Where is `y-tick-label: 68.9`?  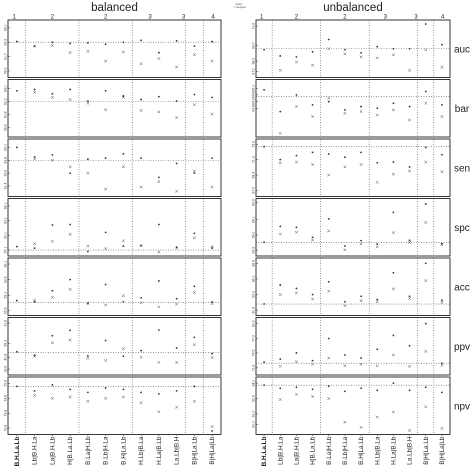 y-tick-label: 68.9 is located at coordinates (254, 263).